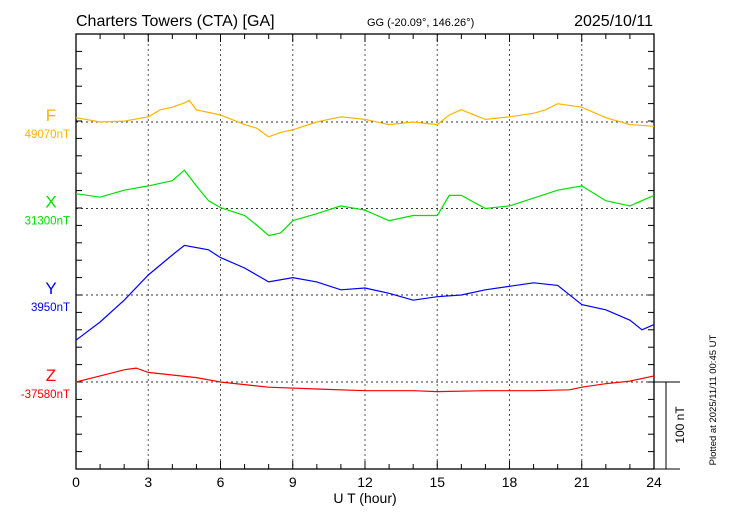  Describe the element at coordinates (365, 482) in the screenshot. I see `x-tick-label: 12` at that location.